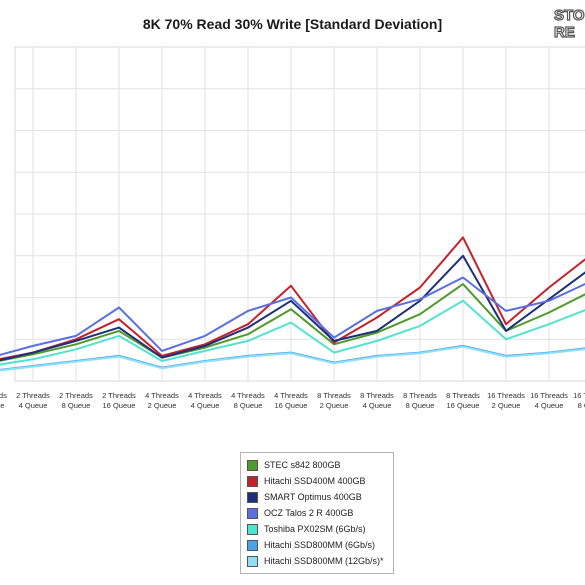 The height and width of the screenshot is (585, 585). What do you see at coordinates (119, 400) in the screenshot?
I see `x-tick-label: 2 Threads 16 Queue` at bounding box center [119, 400].